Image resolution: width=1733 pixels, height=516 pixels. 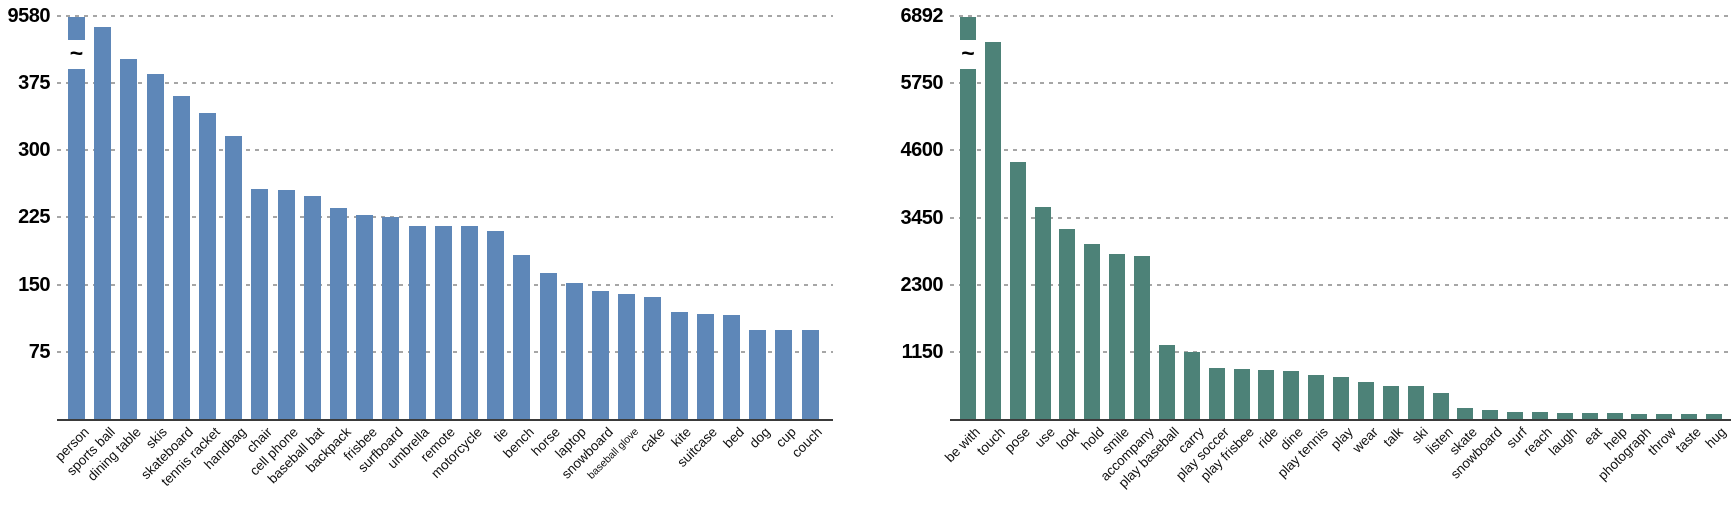 I want to click on y-tick-label: 2300, so click(x=922, y=284).